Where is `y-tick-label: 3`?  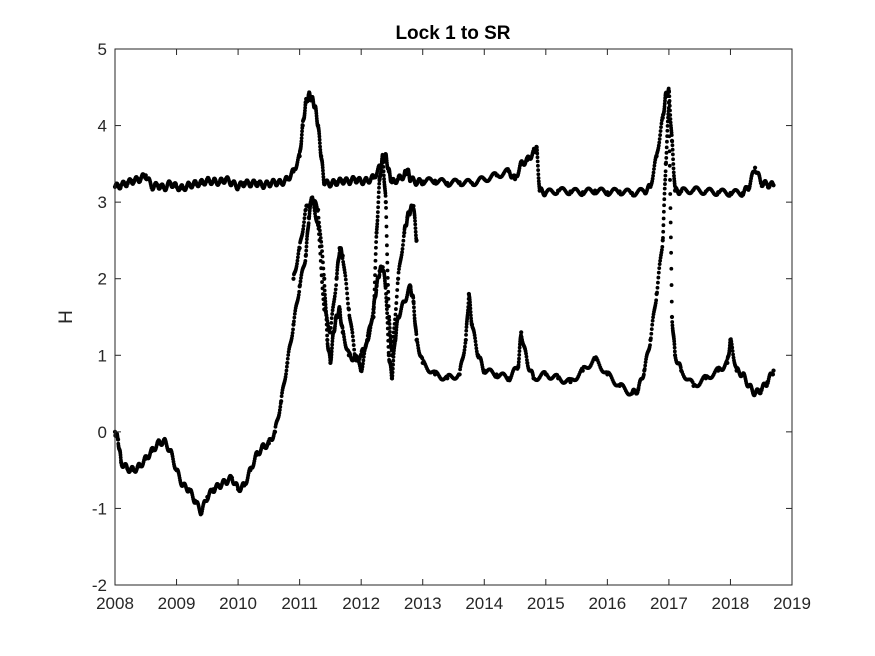
y-tick-label: 3 is located at coordinates (102, 202).